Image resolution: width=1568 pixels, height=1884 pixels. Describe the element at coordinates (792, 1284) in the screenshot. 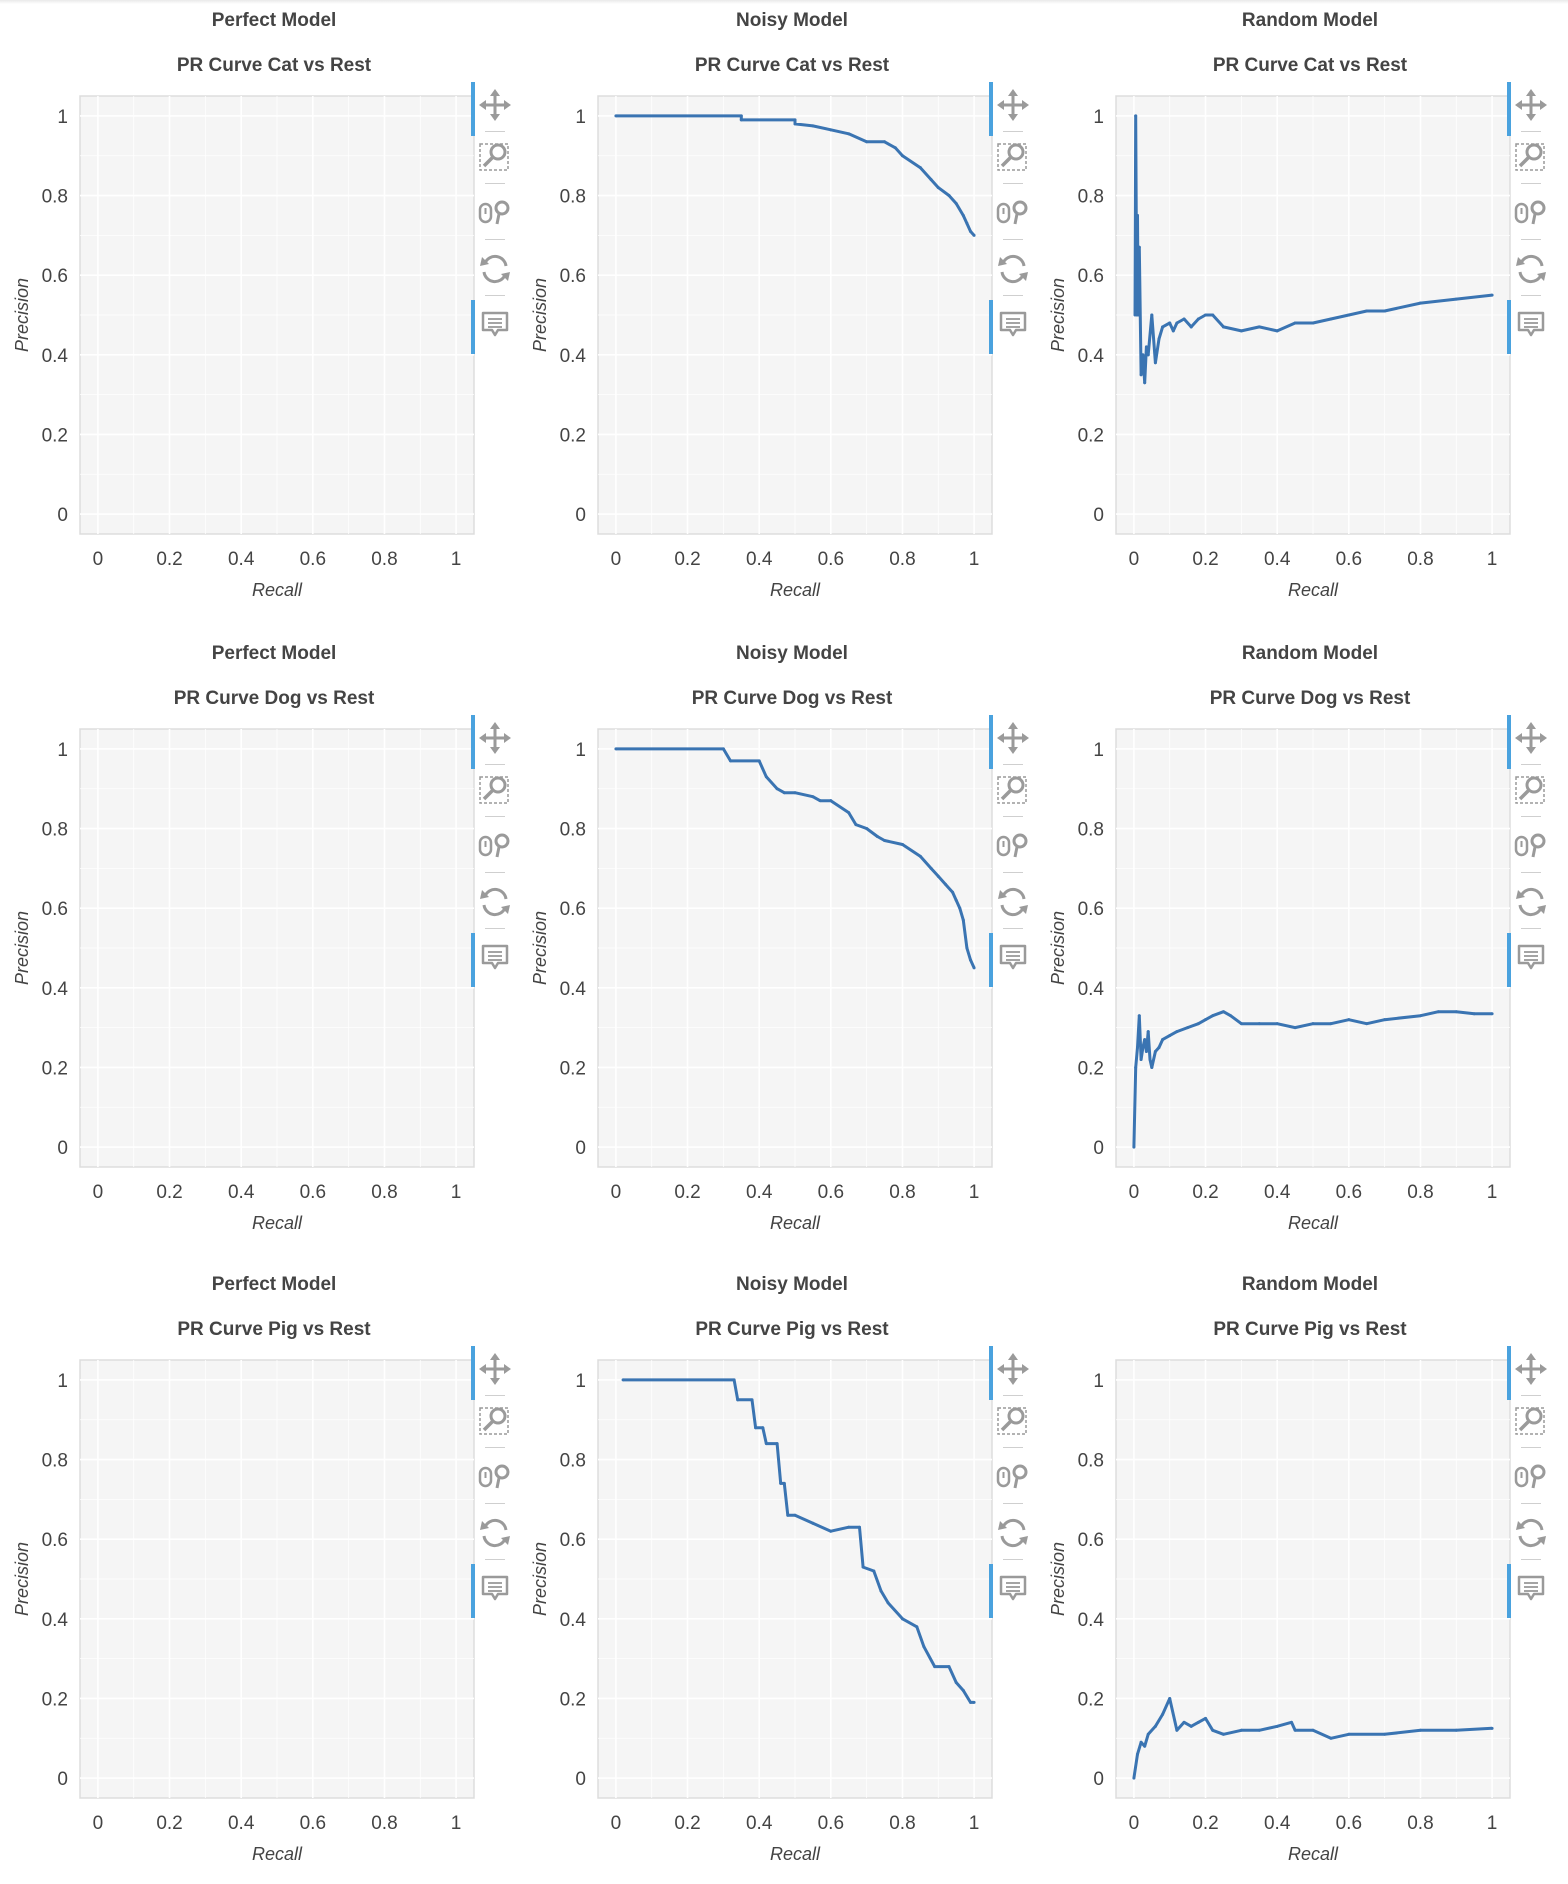

I see `model-title: Noisy Model` at that location.